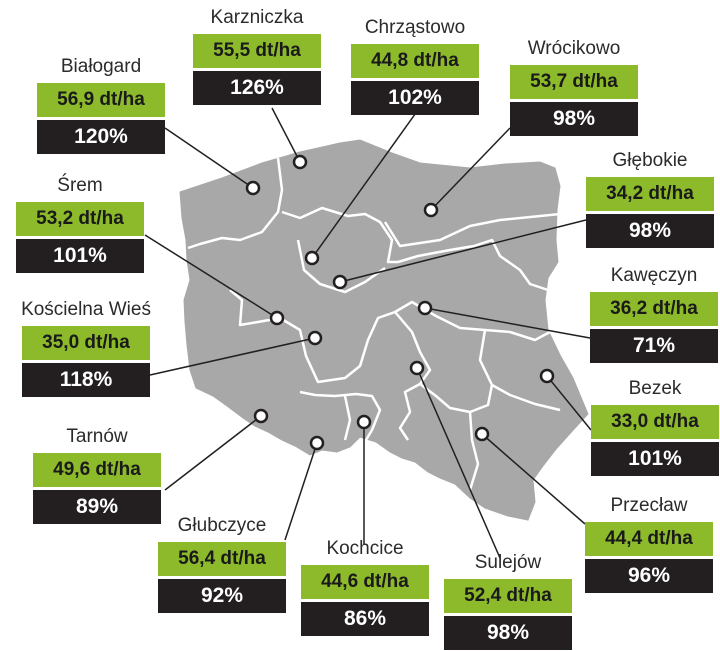  Describe the element at coordinates (365, 548) in the screenshot. I see `location-name: Kochcice` at that location.